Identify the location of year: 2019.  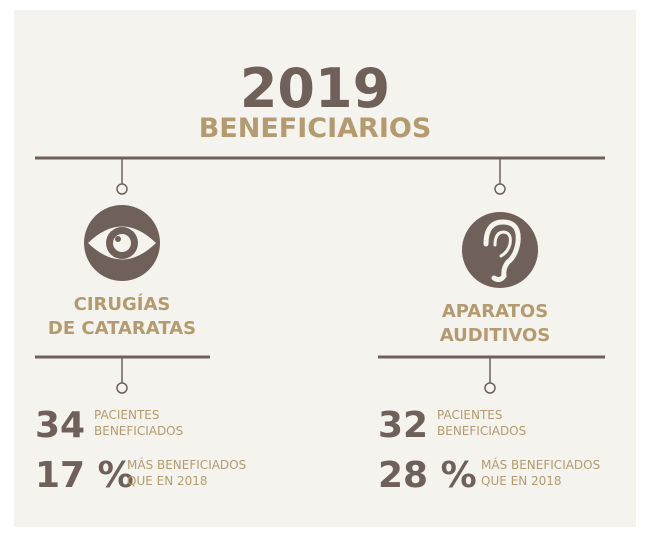
(315, 88).